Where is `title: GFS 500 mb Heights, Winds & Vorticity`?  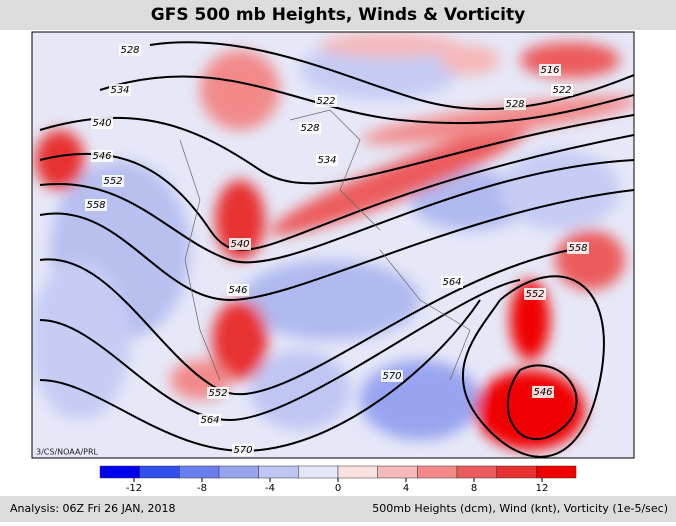
title: GFS 500 mb Heights, Winds & Vorticity is located at coordinates (338, 15).